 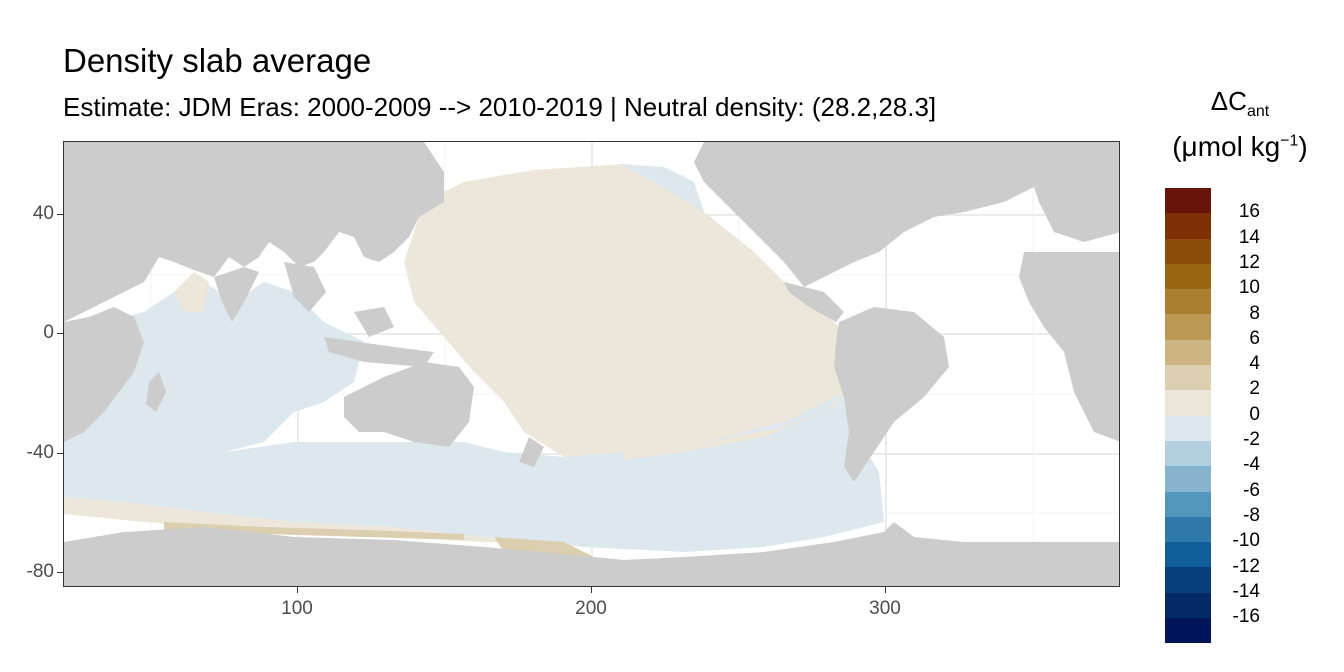 What do you see at coordinates (1246, 617) in the screenshot?
I see `legend-label: -16` at bounding box center [1246, 617].